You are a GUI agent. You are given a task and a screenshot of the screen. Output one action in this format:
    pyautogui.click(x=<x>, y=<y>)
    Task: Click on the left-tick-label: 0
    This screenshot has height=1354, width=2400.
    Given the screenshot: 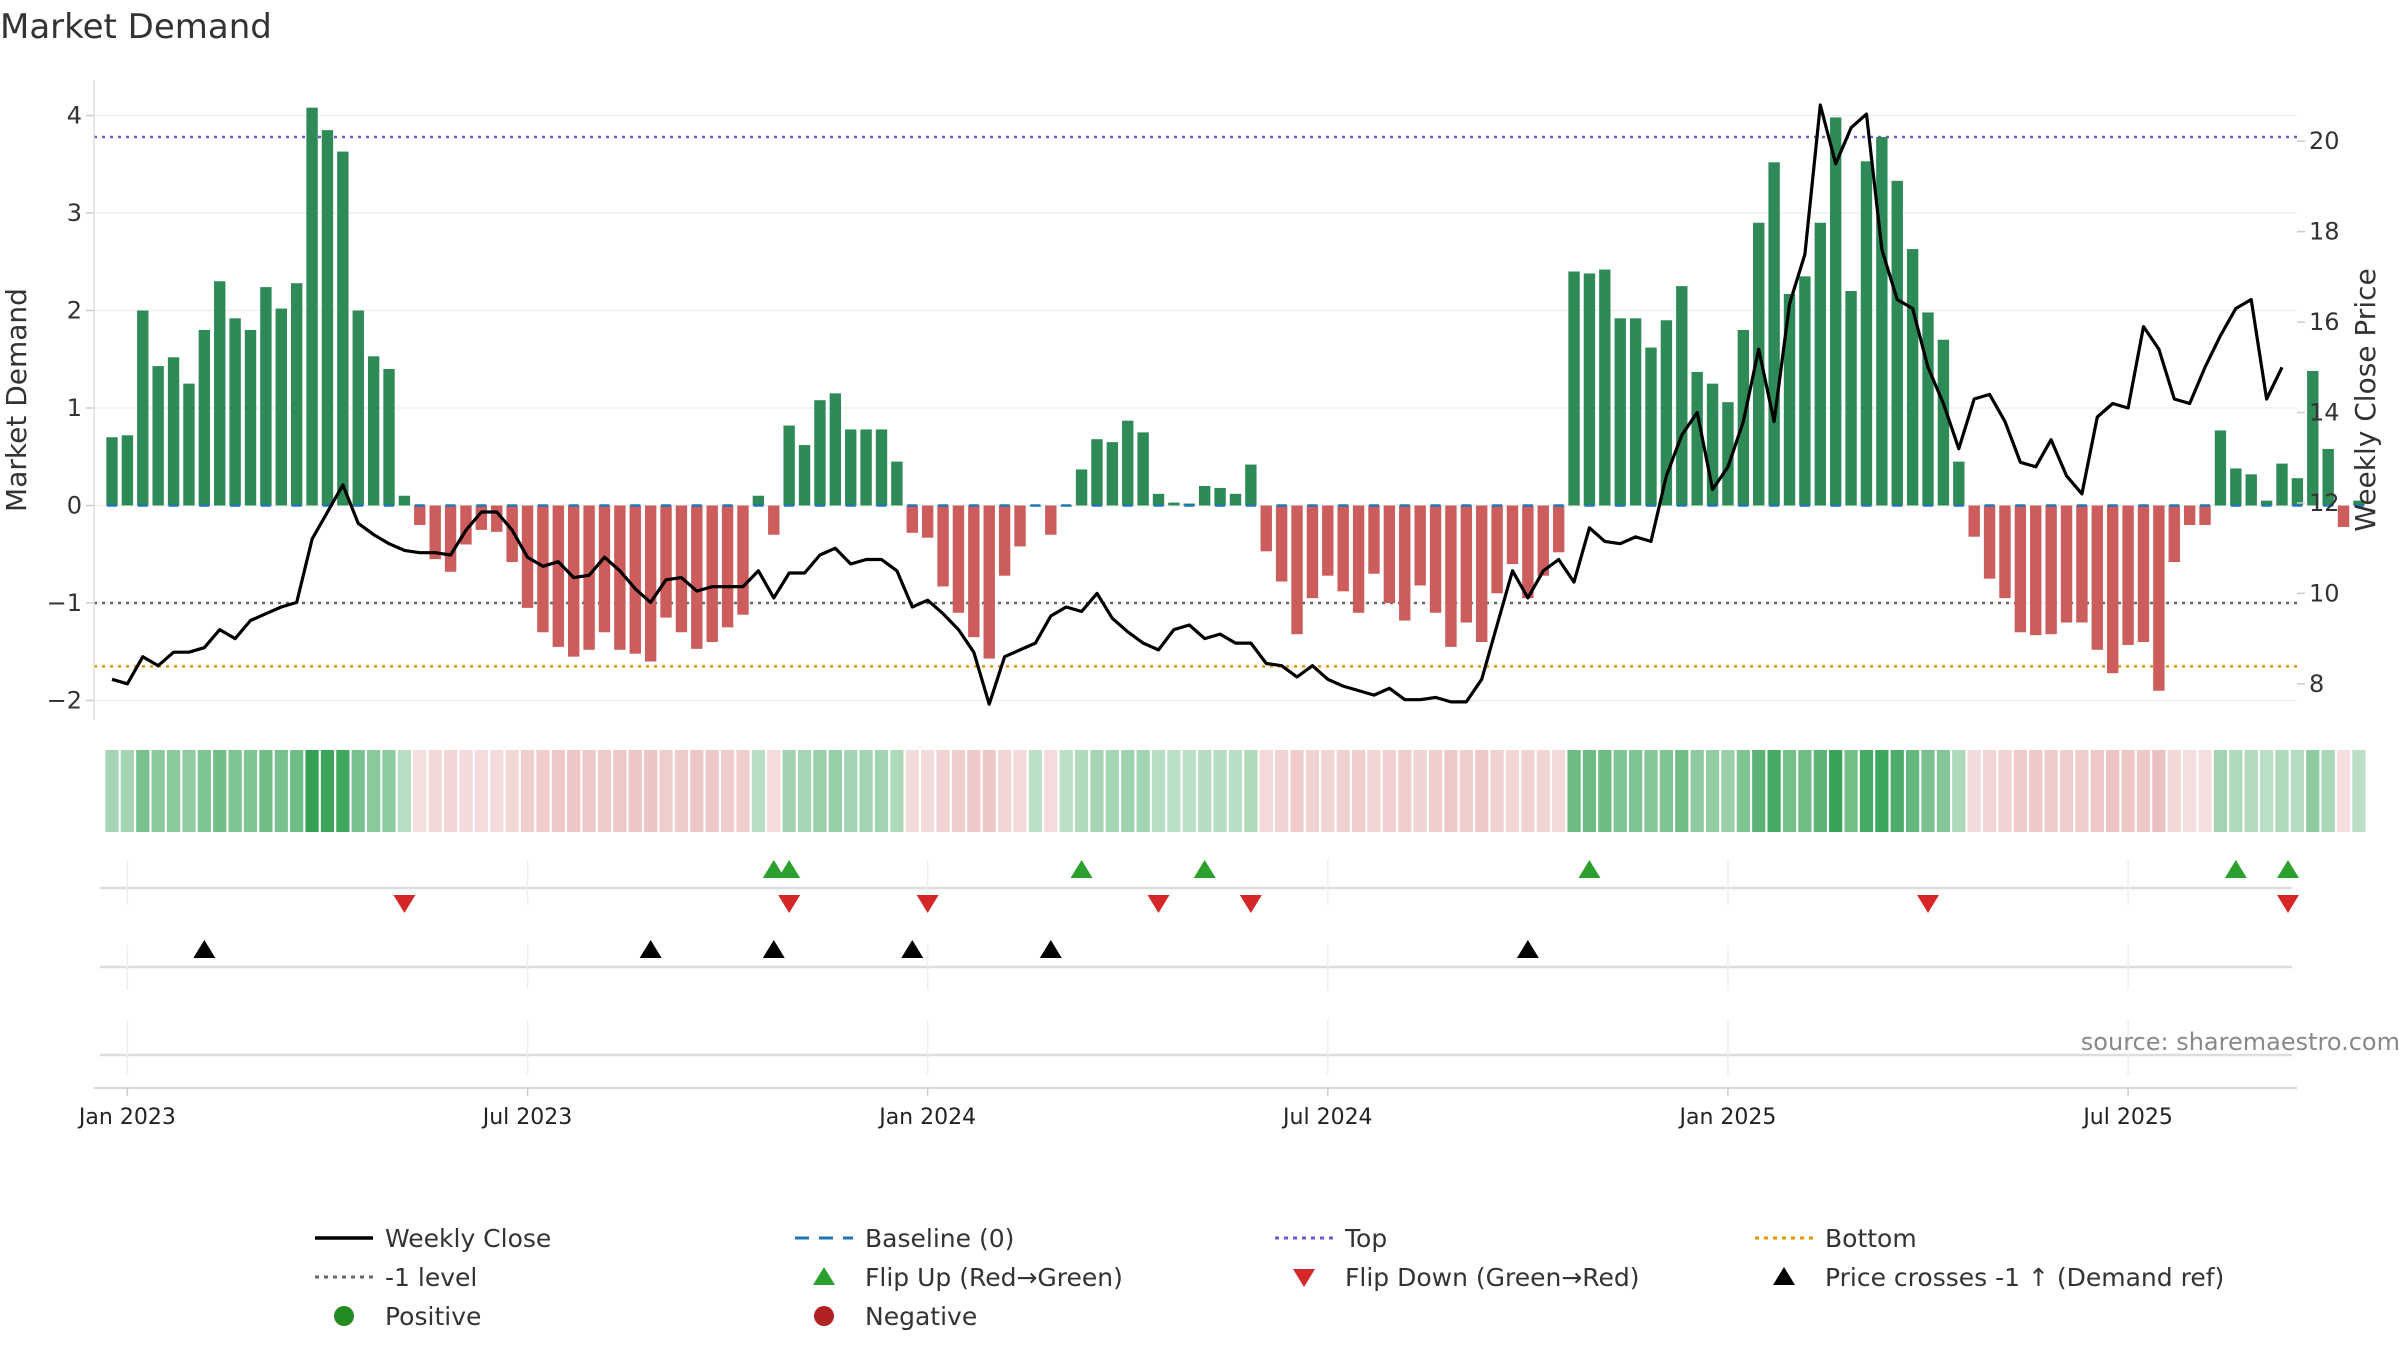 What is the action you would take?
    pyautogui.click(x=74, y=506)
    